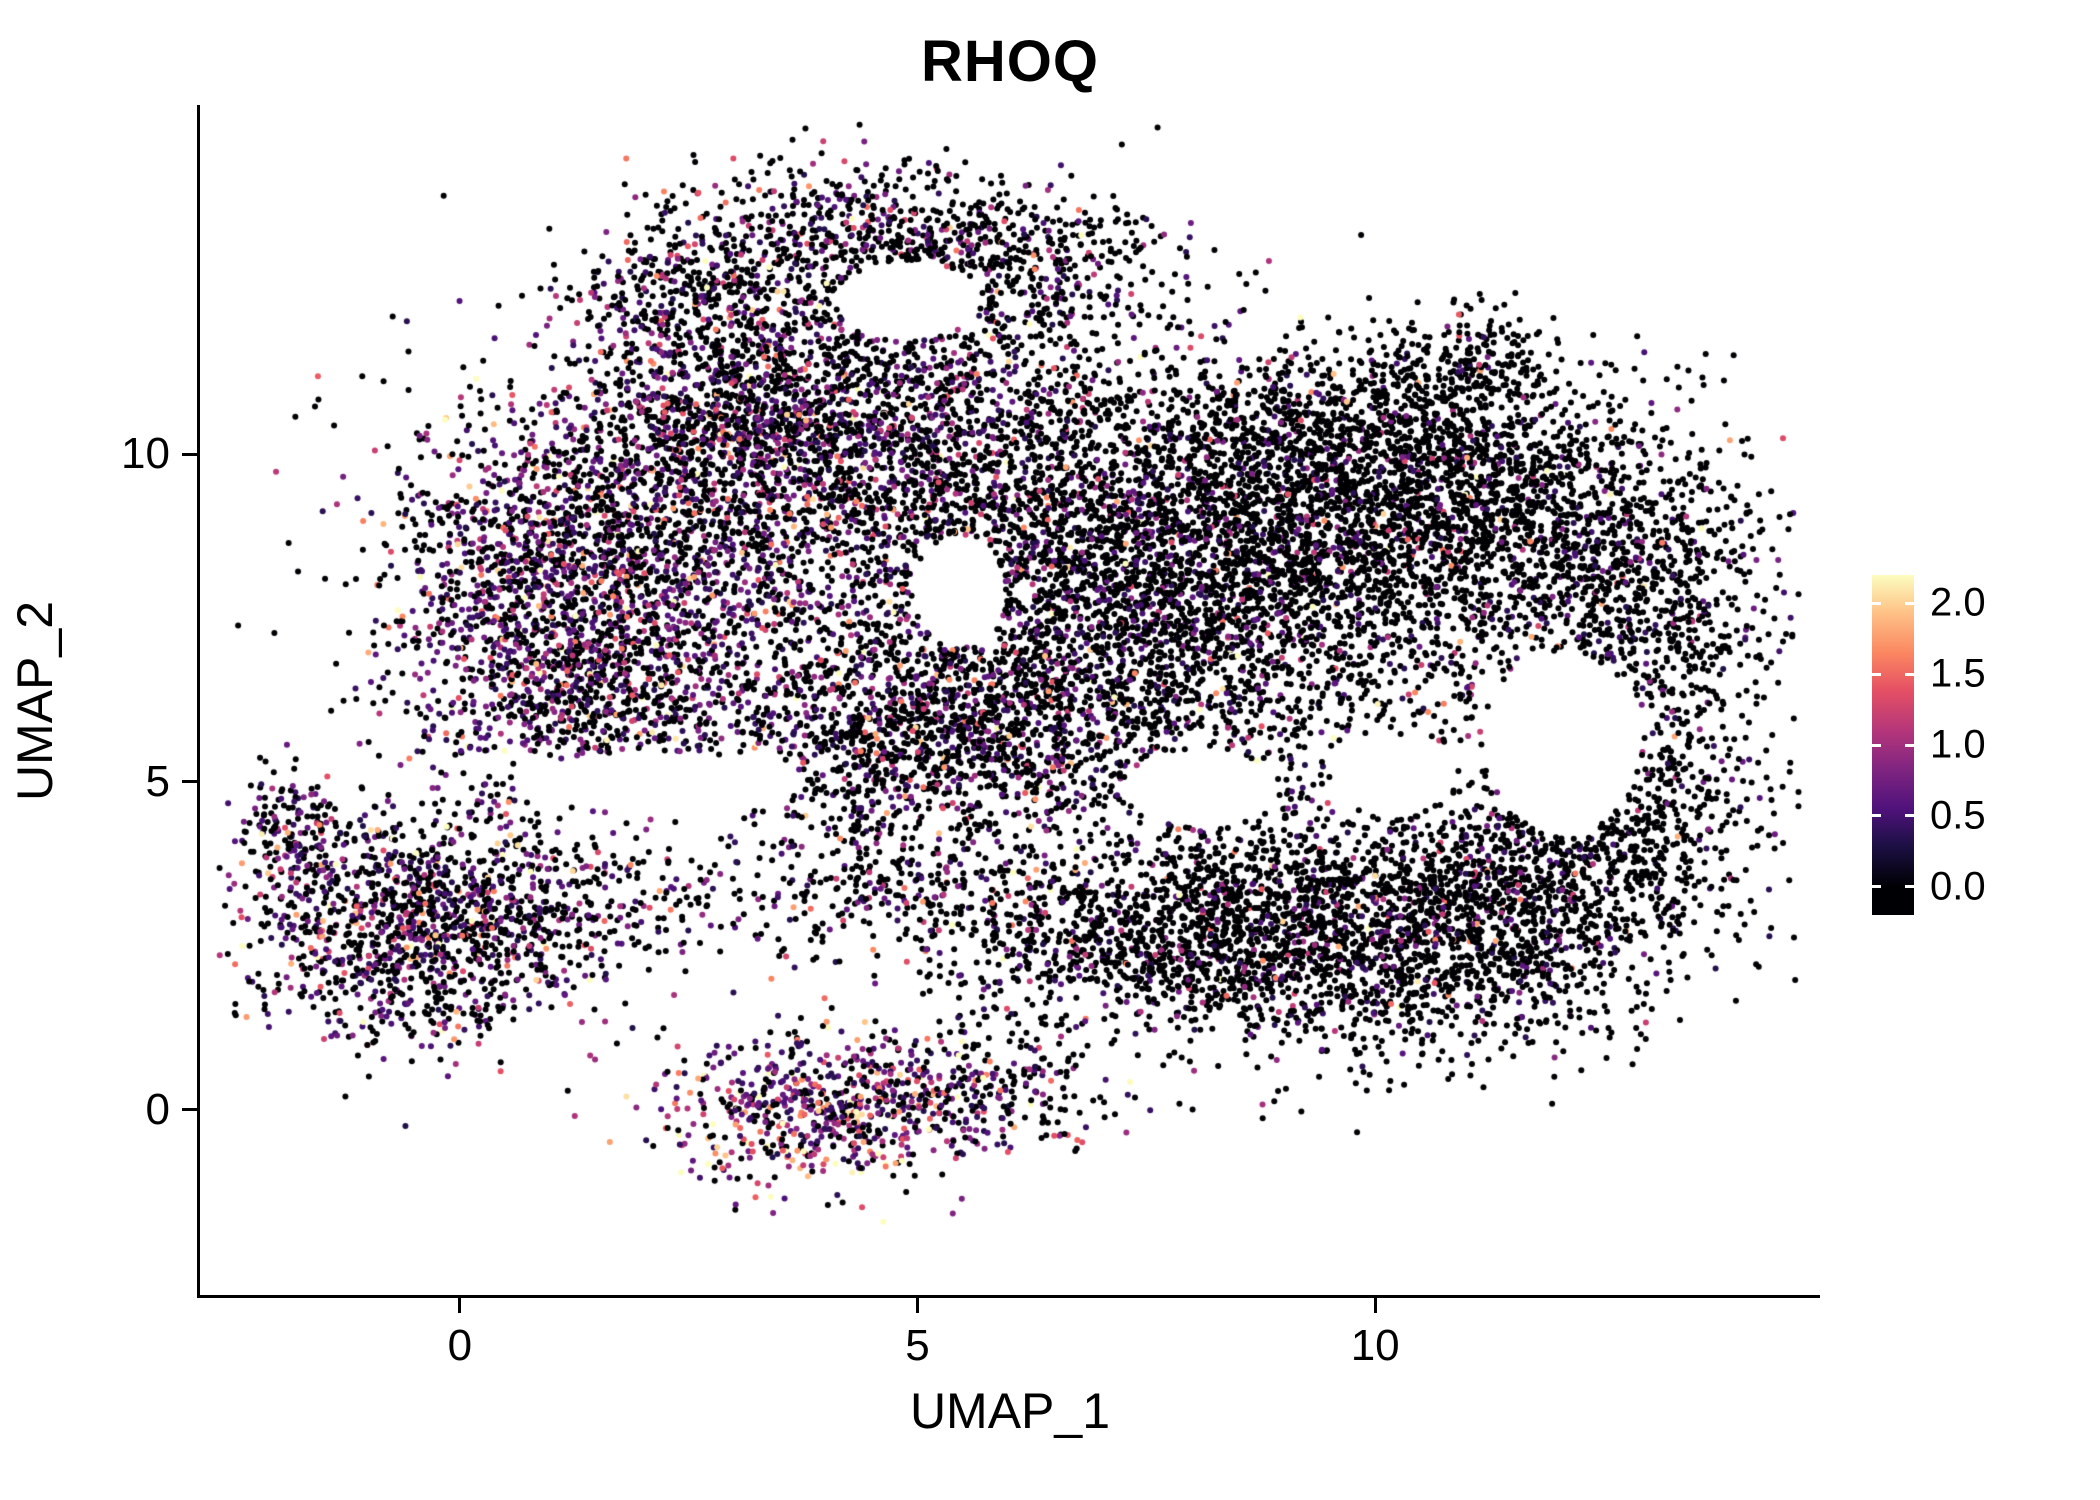  I want to click on x-tick-label: 0, so click(460, 1345).